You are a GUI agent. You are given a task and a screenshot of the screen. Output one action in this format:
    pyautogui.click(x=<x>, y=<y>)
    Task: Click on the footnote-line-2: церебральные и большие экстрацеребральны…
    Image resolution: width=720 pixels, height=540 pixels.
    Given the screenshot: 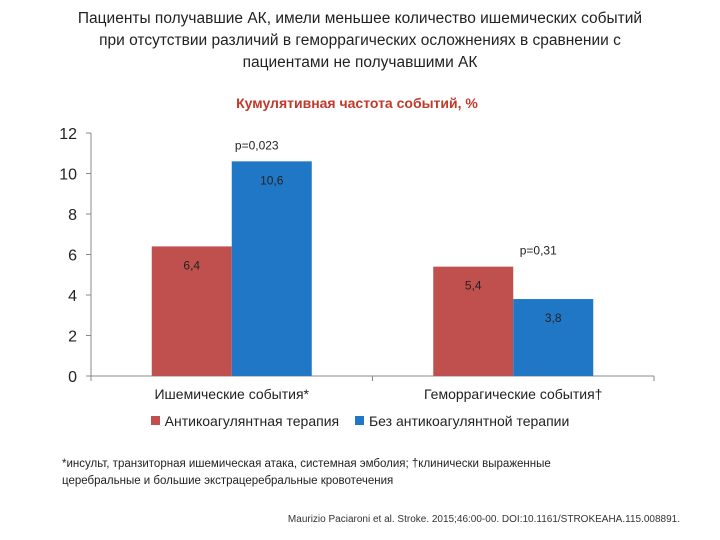 What is the action you would take?
    pyautogui.click(x=228, y=481)
    